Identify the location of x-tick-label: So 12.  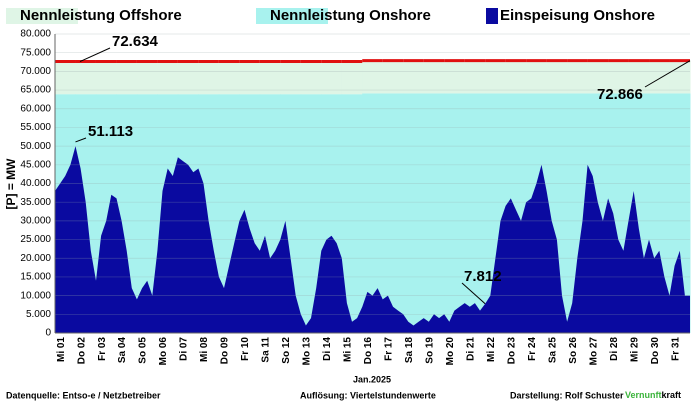
(286, 350).